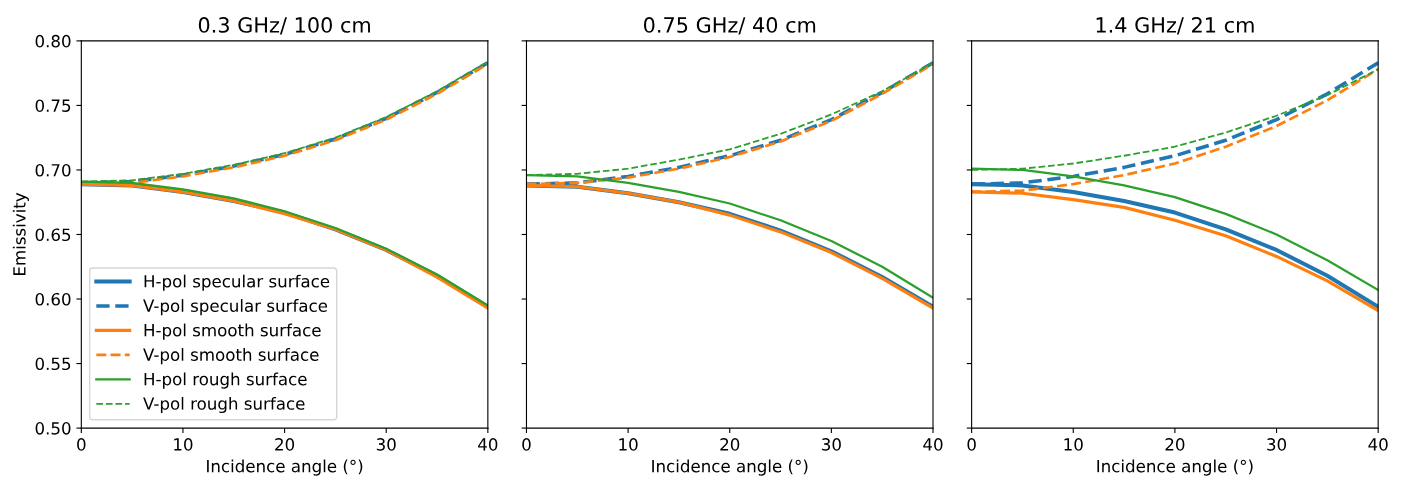  I want to click on legend-label: V-pol rough surface, so click(224, 405).